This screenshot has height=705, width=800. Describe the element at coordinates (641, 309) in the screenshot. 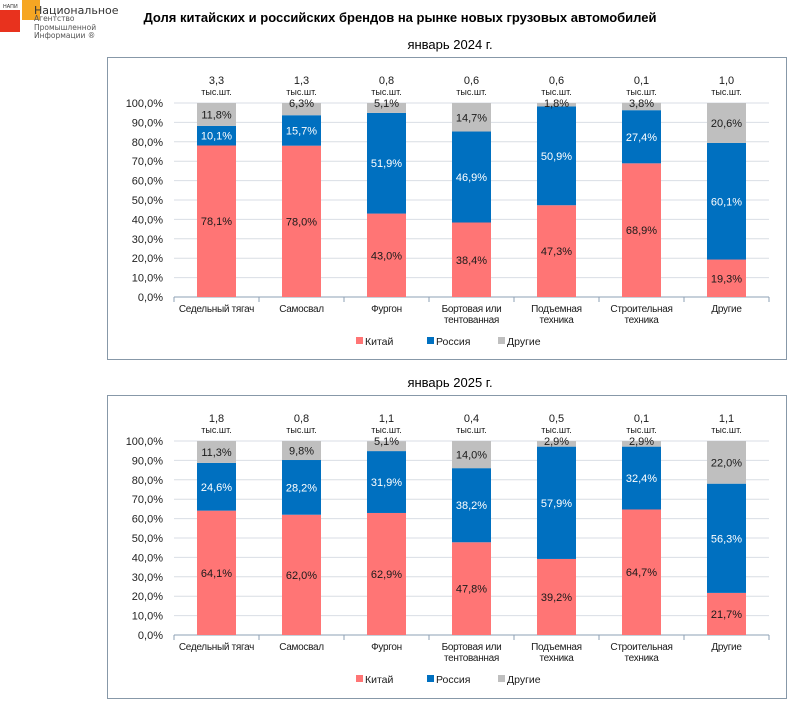

I see `x-category-label: Строительная` at that location.